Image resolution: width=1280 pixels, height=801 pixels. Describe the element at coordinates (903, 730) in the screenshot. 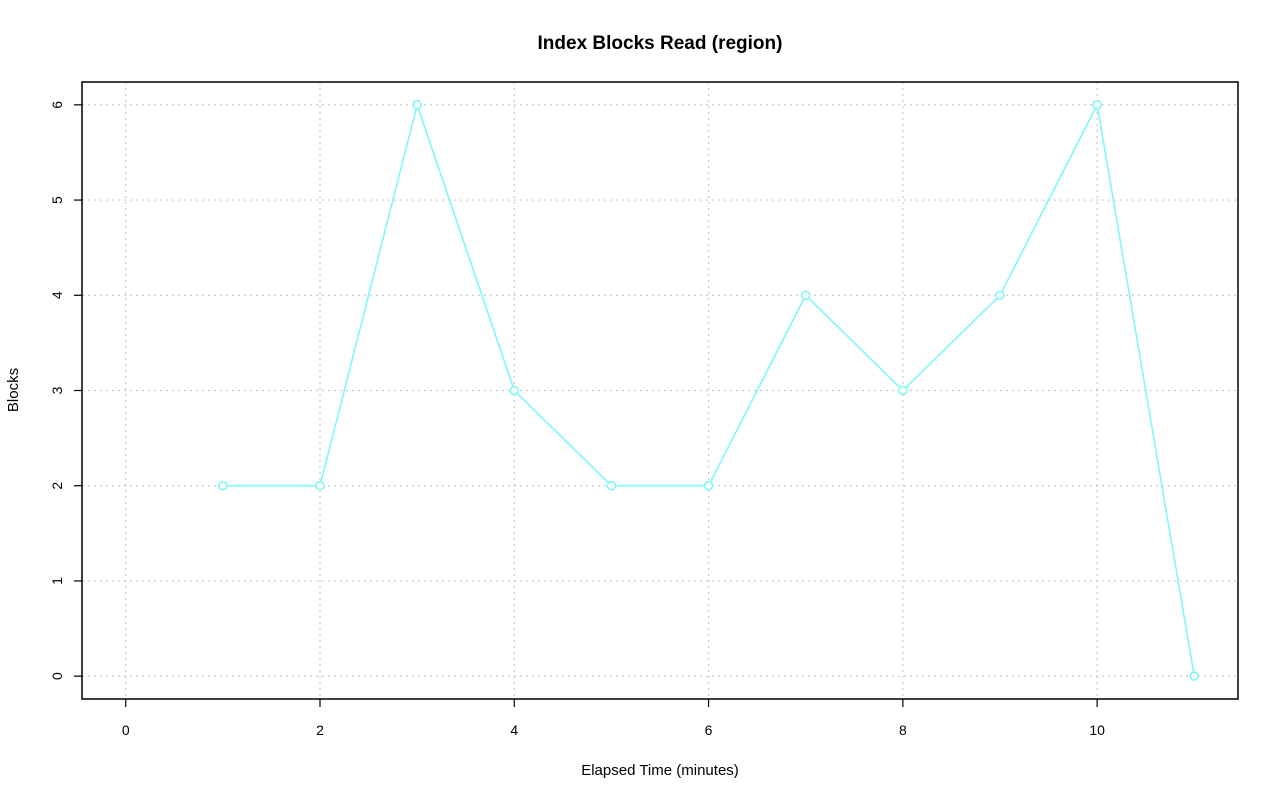

I see `x-tick-label: 8` at that location.